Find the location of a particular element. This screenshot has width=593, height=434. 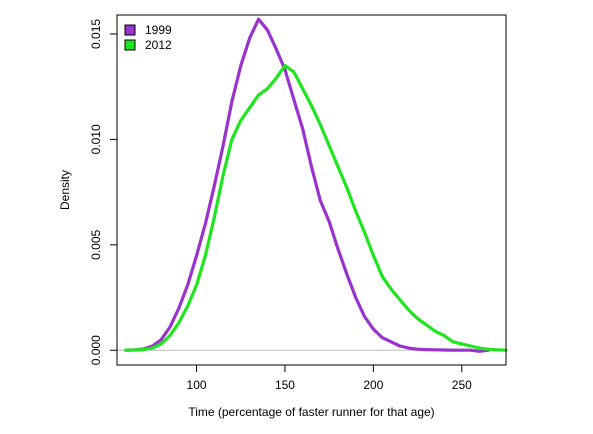

legend-label: 1999 is located at coordinates (158, 30).